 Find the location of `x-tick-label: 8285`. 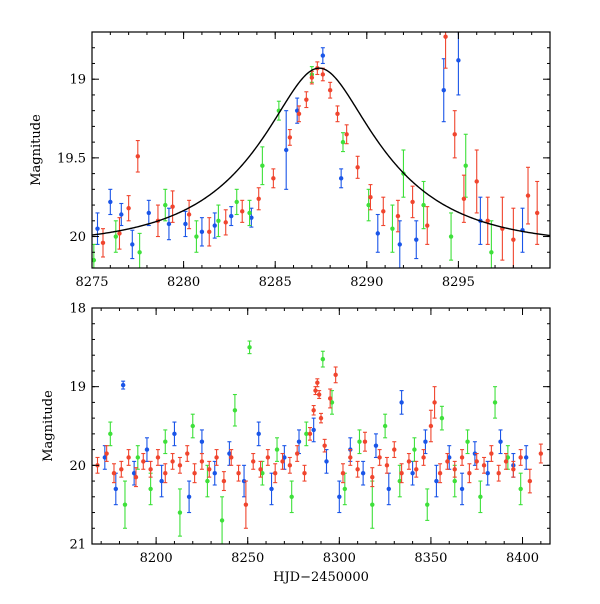

x-tick-label: 8285 is located at coordinates (275, 282).